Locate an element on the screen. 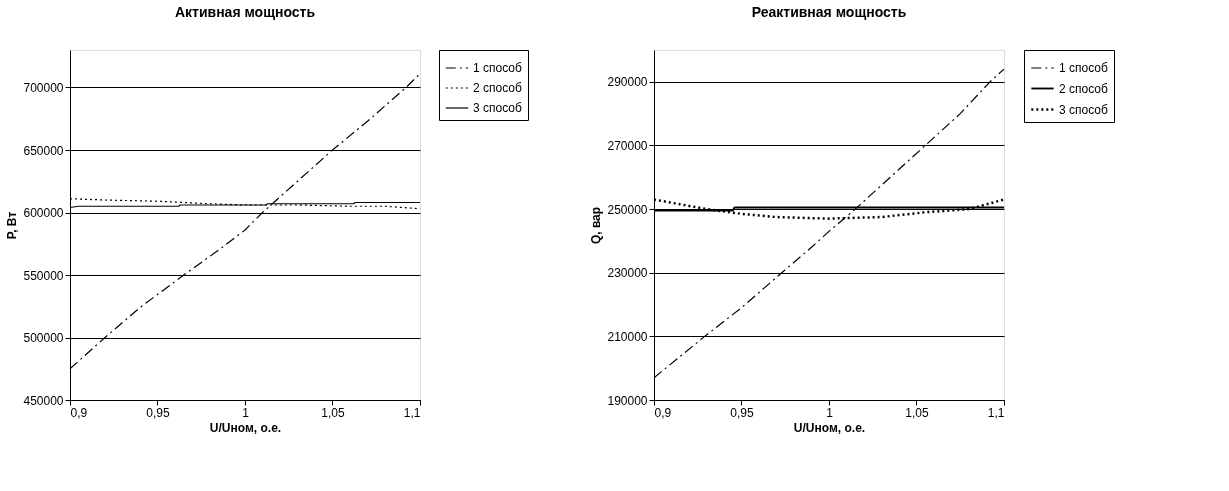 This screenshot has height=491, width=1229. y-tick-label: 270000 is located at coordinates (627, 145).